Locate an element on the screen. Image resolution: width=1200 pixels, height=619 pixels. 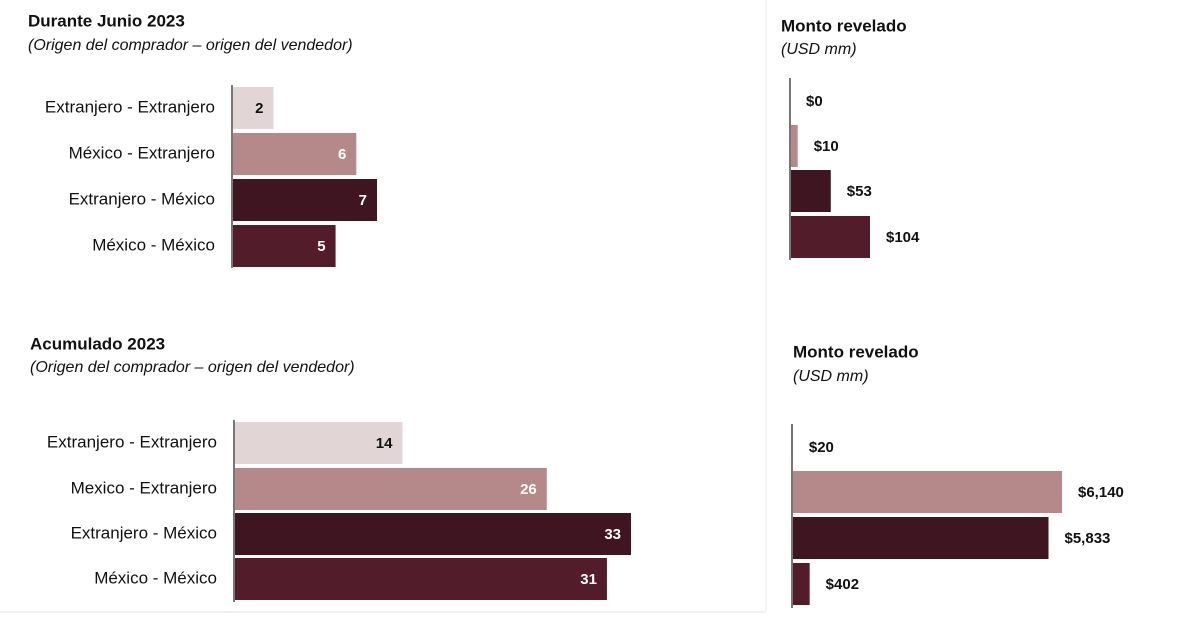
chart-title: Acumulado 2023 is located at coordinates (97, 343).